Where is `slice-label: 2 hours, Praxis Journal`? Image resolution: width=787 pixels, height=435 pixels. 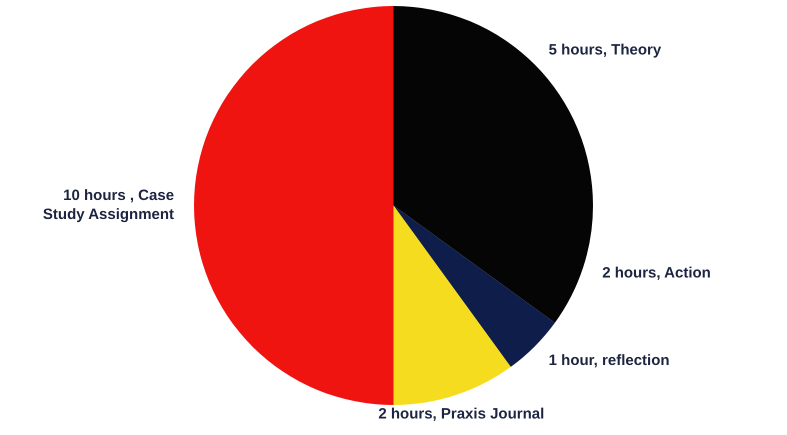 slice-label: 2 hours, Praxis Journal is located at coordinates (461, 413).